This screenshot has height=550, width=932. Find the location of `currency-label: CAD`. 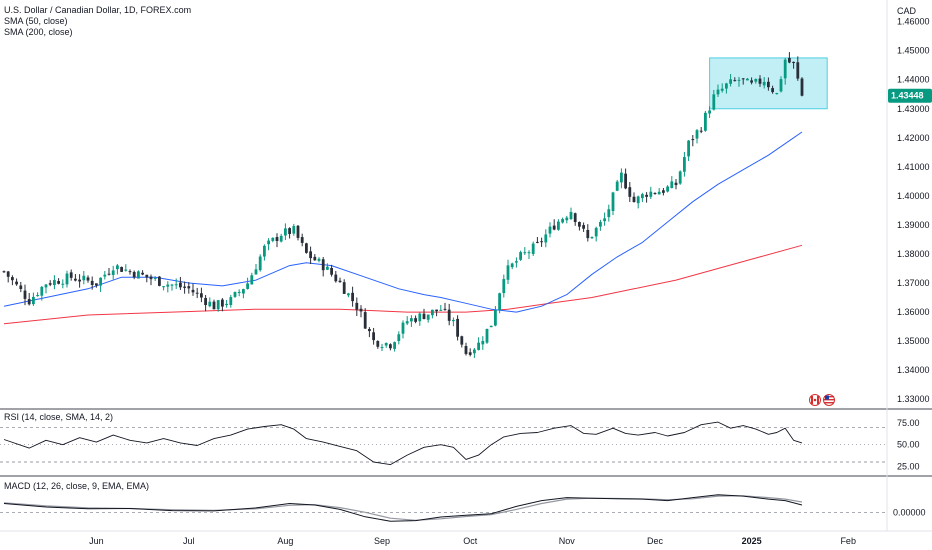

currency-label: CAD is located at coordinates (907, 11).